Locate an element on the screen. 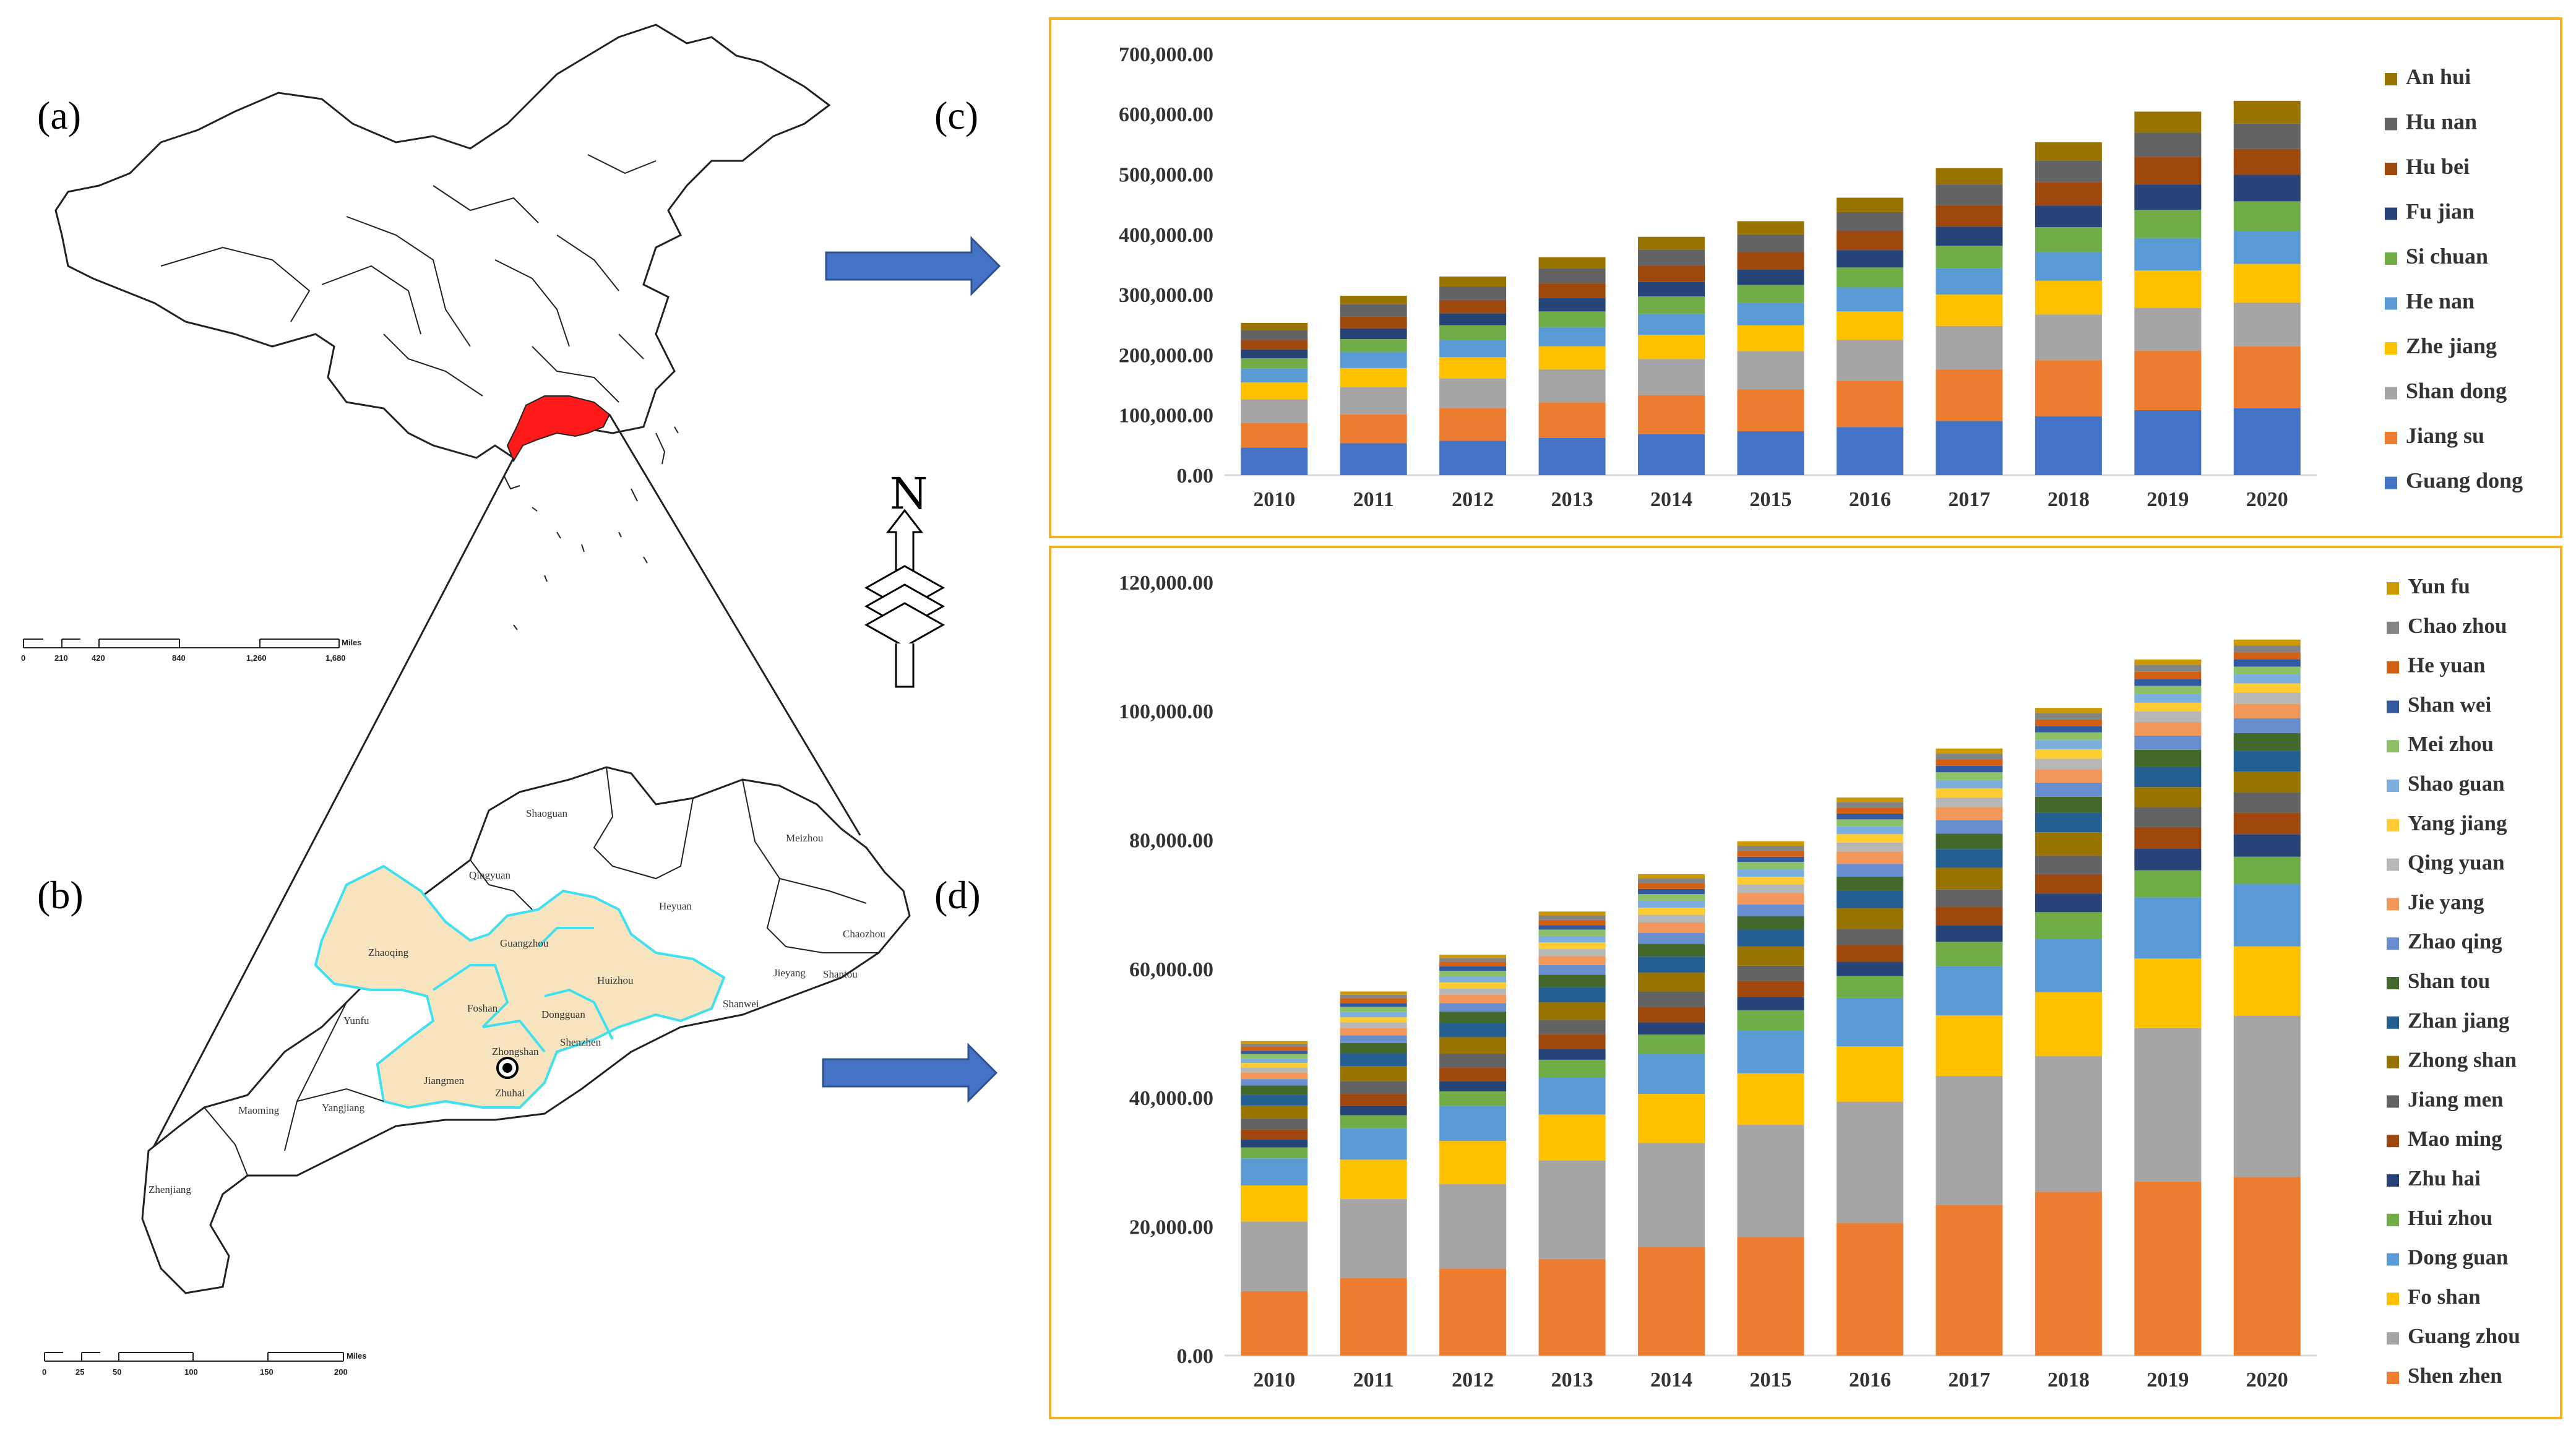 The width and height of the screenshot is (2576, 1436). x-tick-label: 2017 is located at coordinates (1969, 499).